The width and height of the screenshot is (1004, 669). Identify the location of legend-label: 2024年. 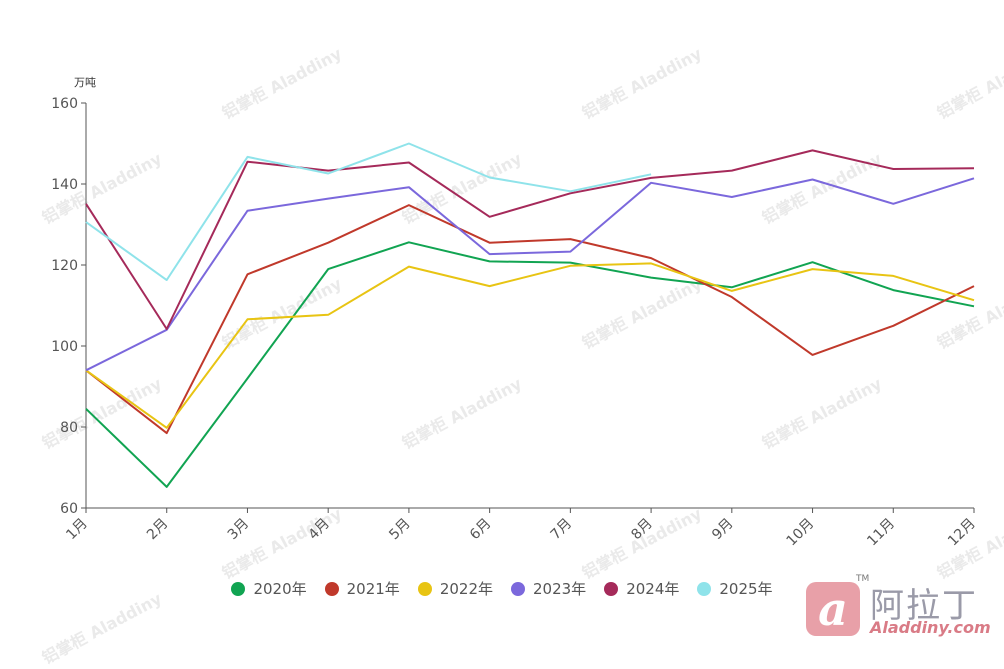
(653, 589).